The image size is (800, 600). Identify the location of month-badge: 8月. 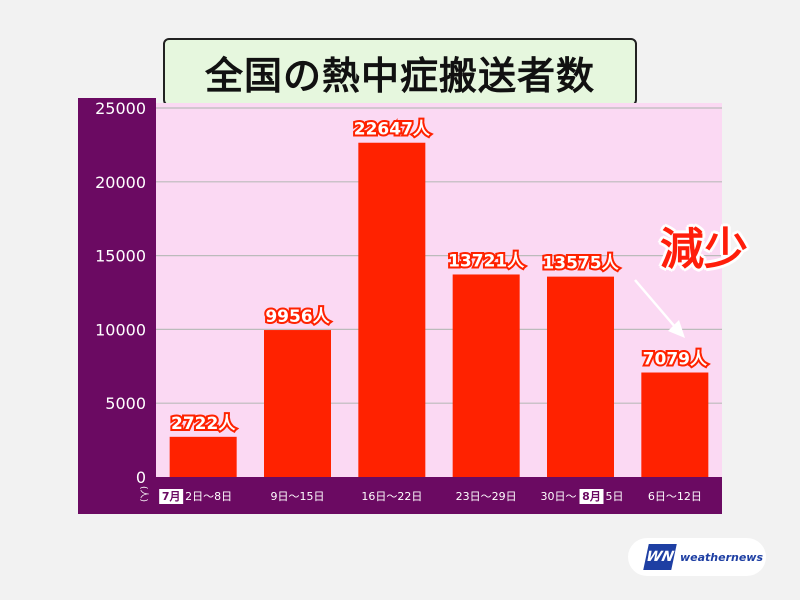
(591, 496).